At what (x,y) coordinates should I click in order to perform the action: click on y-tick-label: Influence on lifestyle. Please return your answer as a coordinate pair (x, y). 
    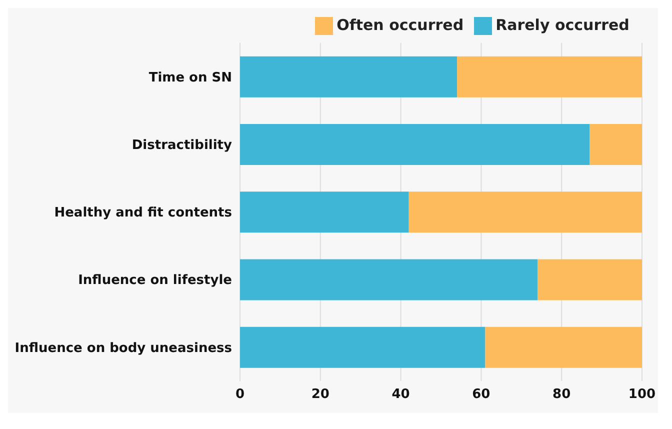
    Looking at the image, I should click on (155, 280).